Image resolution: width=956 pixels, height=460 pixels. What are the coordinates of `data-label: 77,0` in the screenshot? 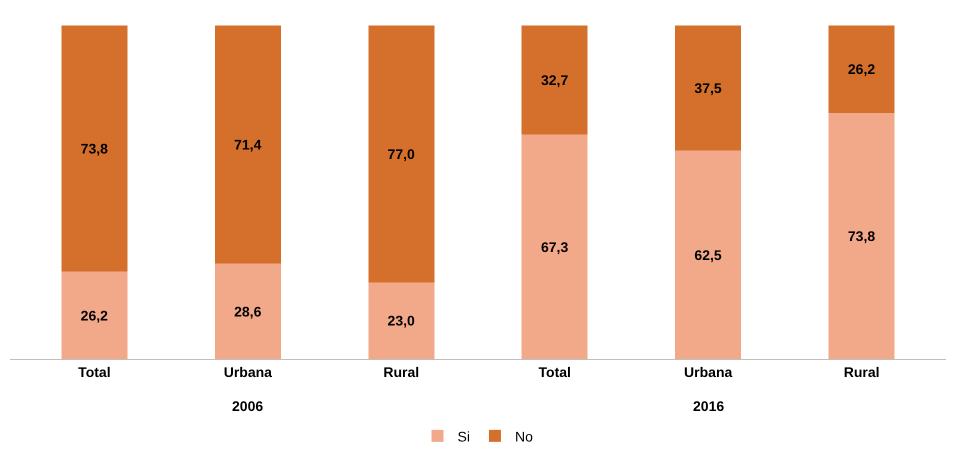 It's located at (402, 154).